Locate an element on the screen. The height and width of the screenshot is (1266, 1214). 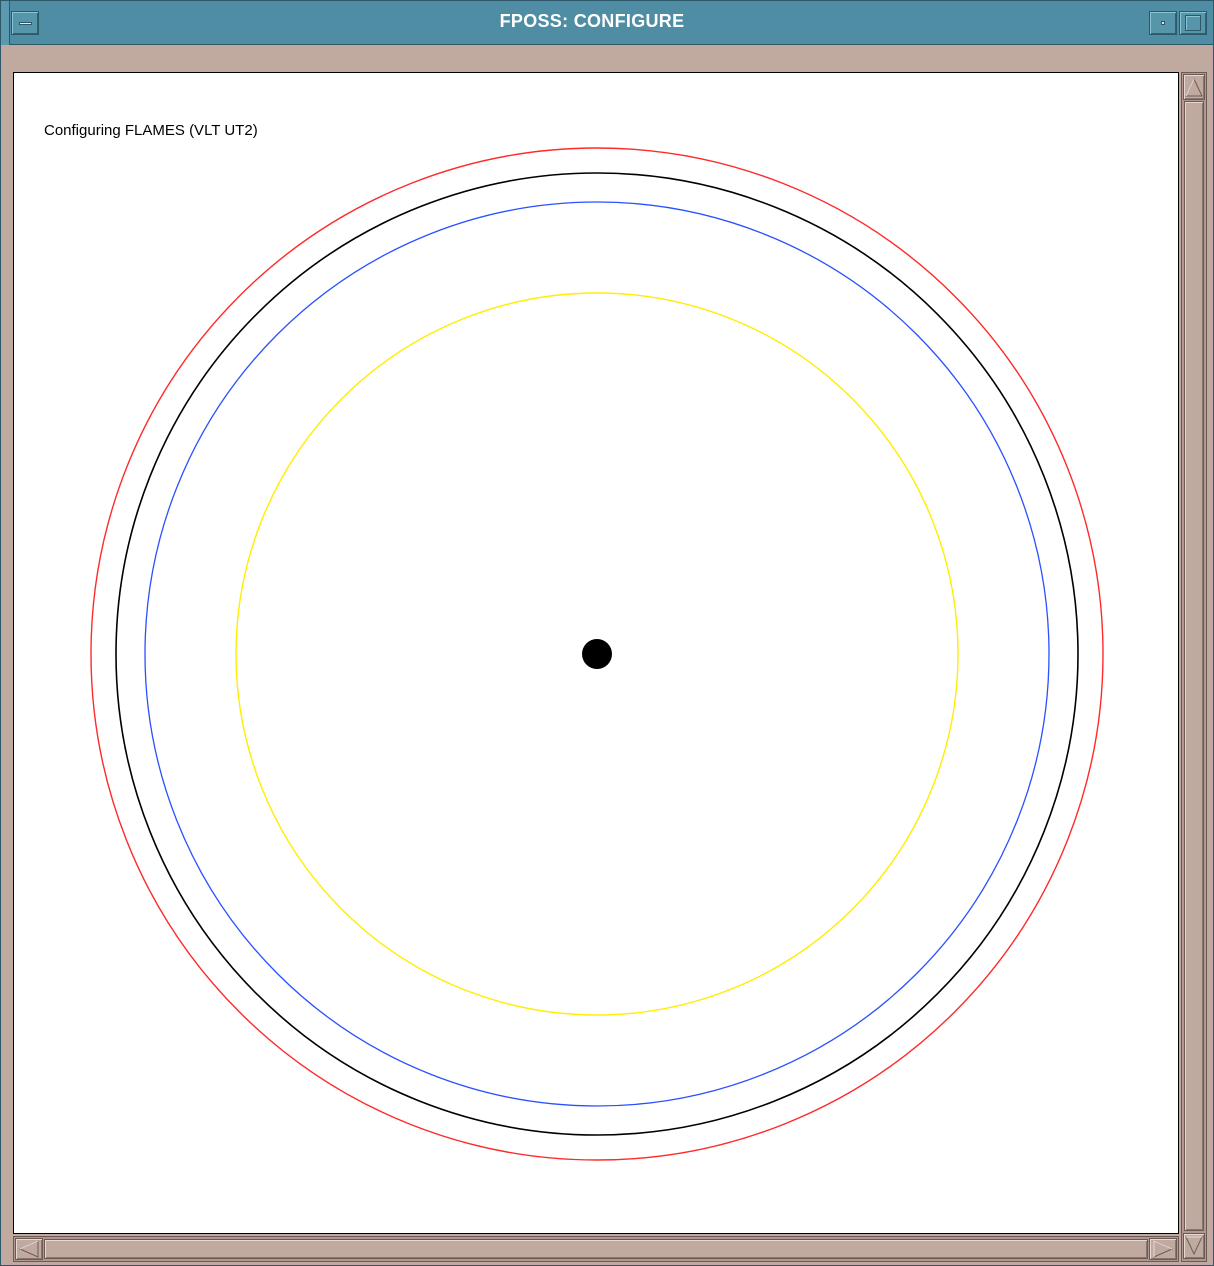
horizontal-scrollbar is located at coordinates (596, 1249).